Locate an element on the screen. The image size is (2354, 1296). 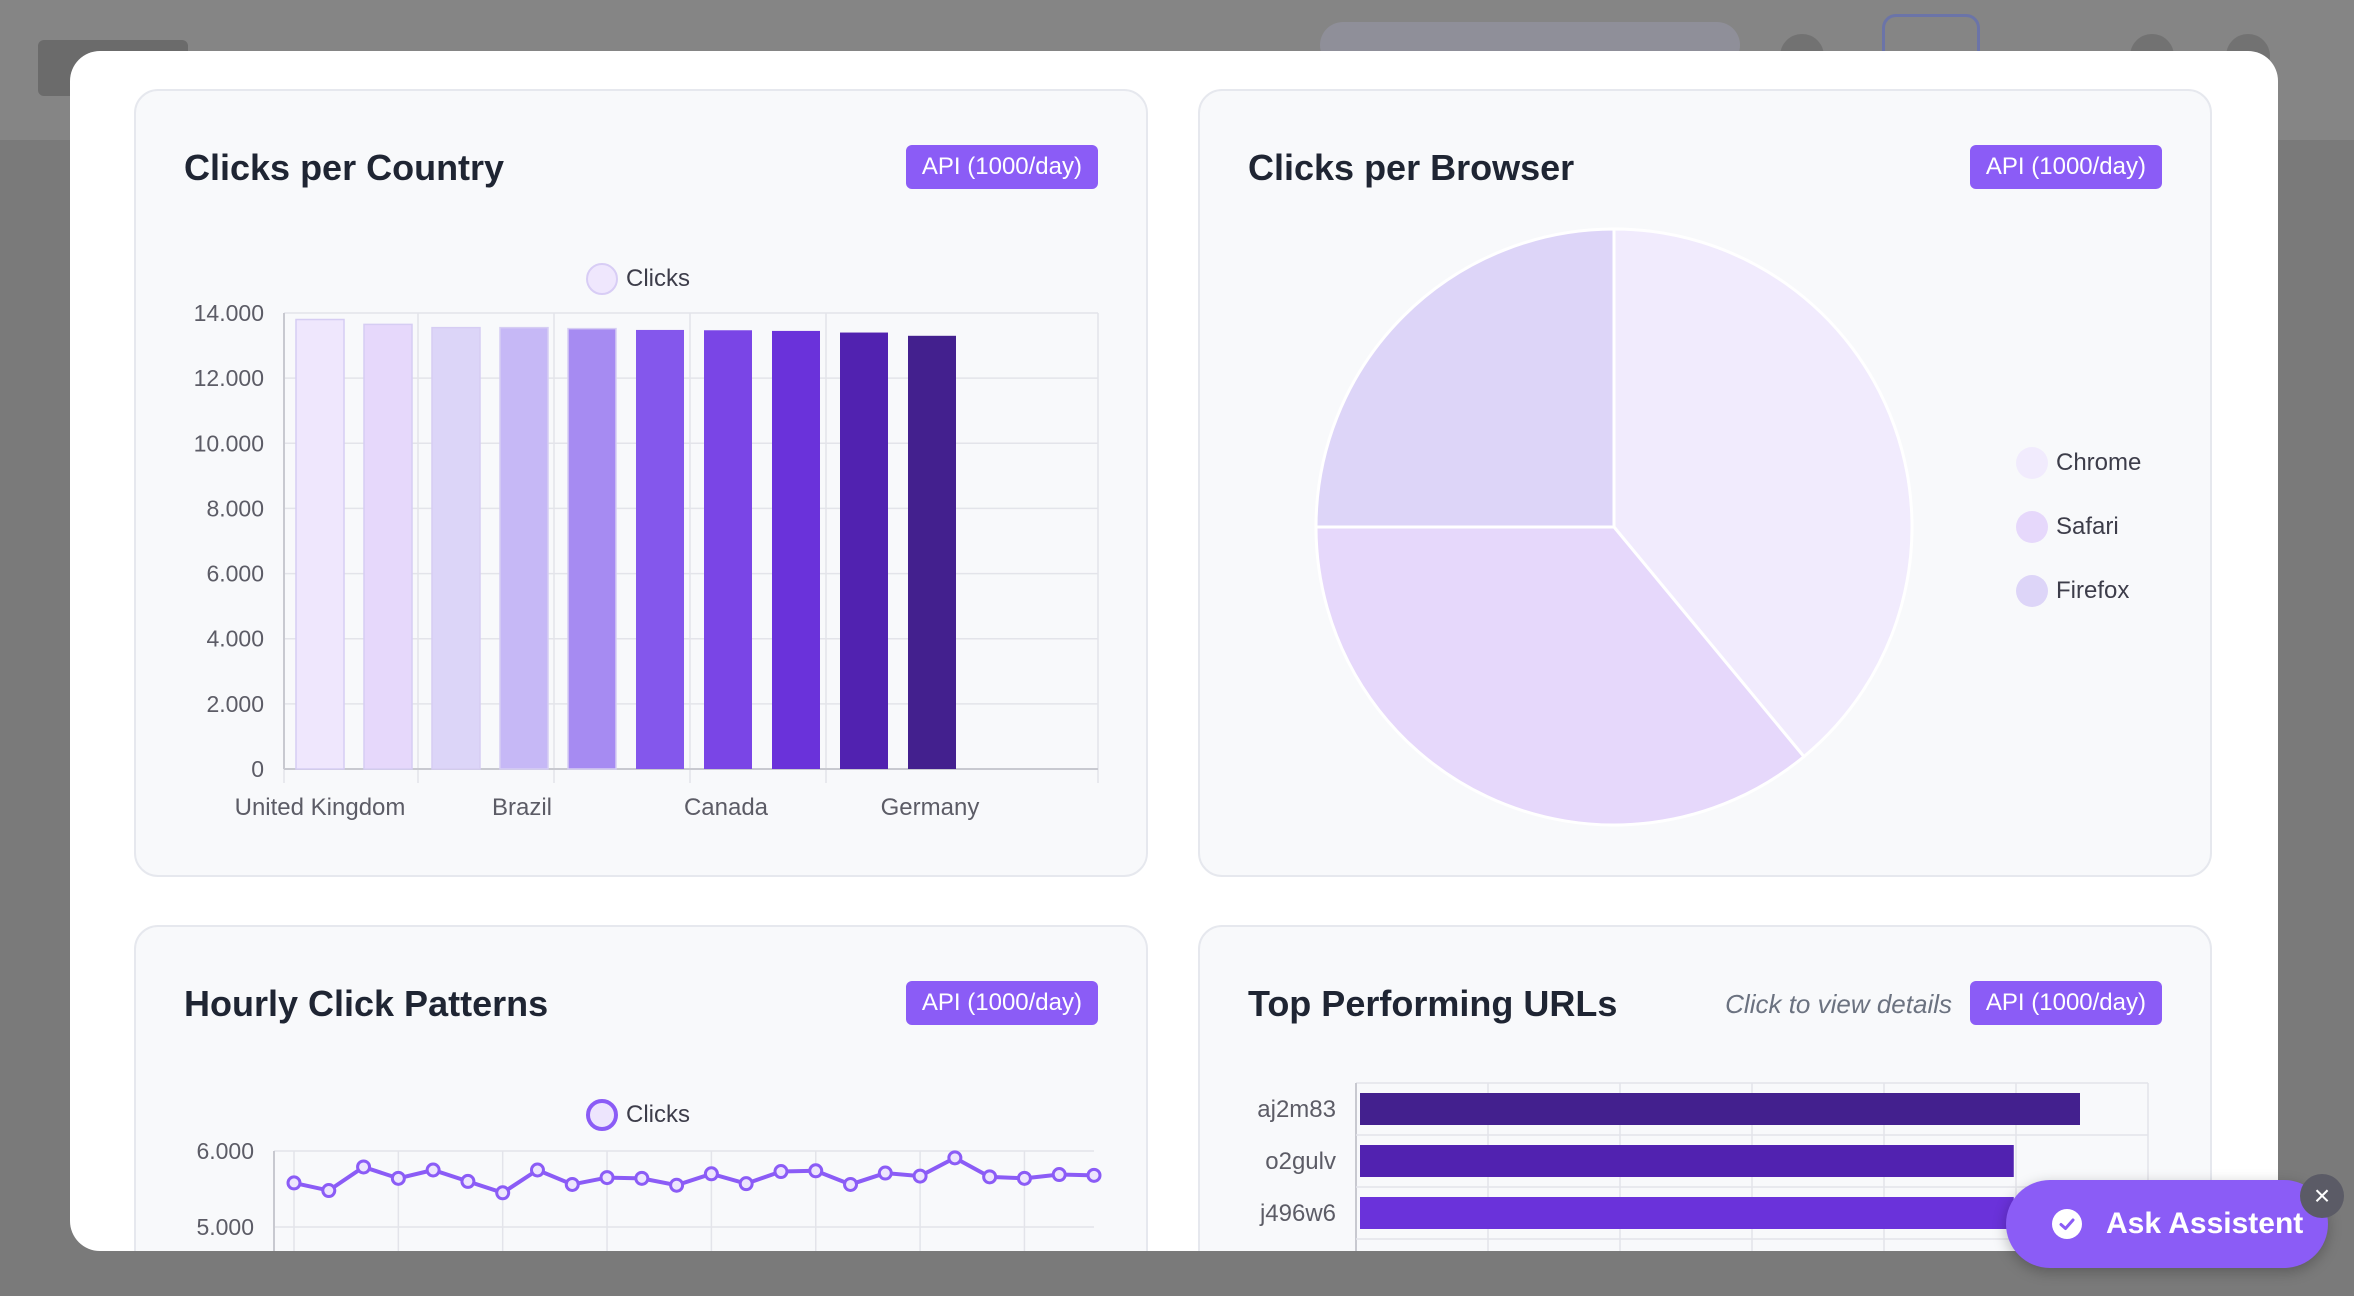
click-details-hint: Click to view details is located at coordinates (1838, 1004).